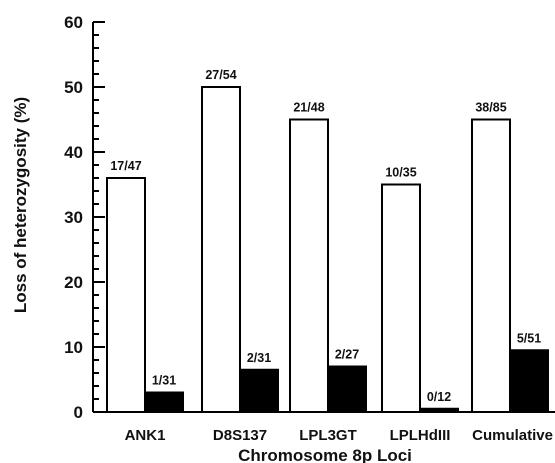 The height and width of the screenshot is (463, 555). Describe the element at coordinates (309, 265) in the screenshot. I see `bar-white-lpl3gt` at that location.